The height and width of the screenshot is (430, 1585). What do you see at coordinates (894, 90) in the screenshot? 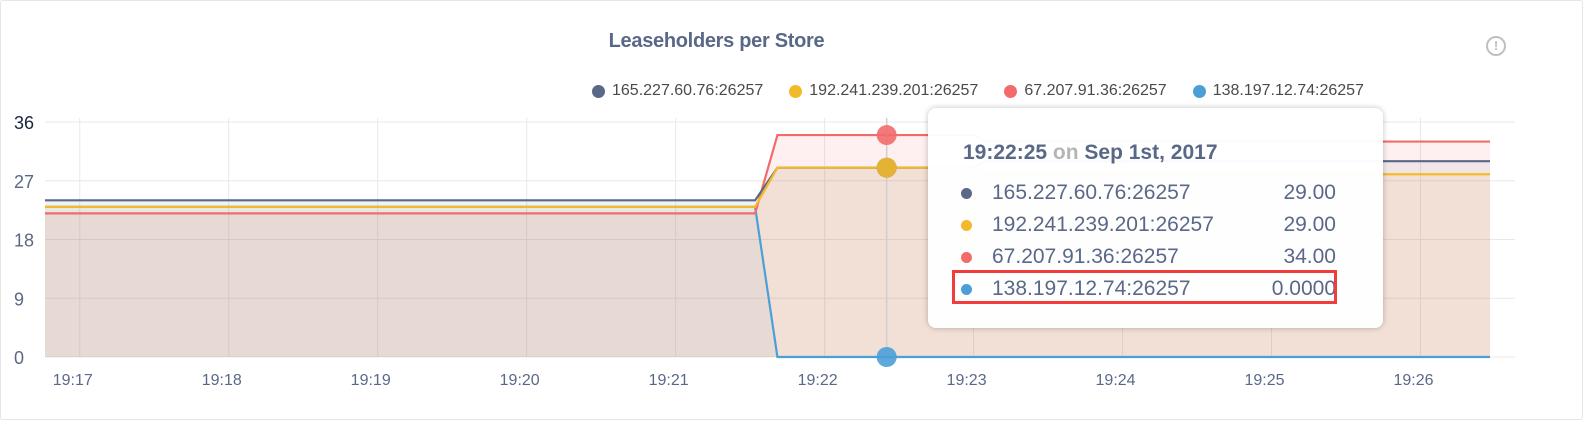
I see `legend-label: 192.241.239.201:26257` at bounding box center [894, 90].